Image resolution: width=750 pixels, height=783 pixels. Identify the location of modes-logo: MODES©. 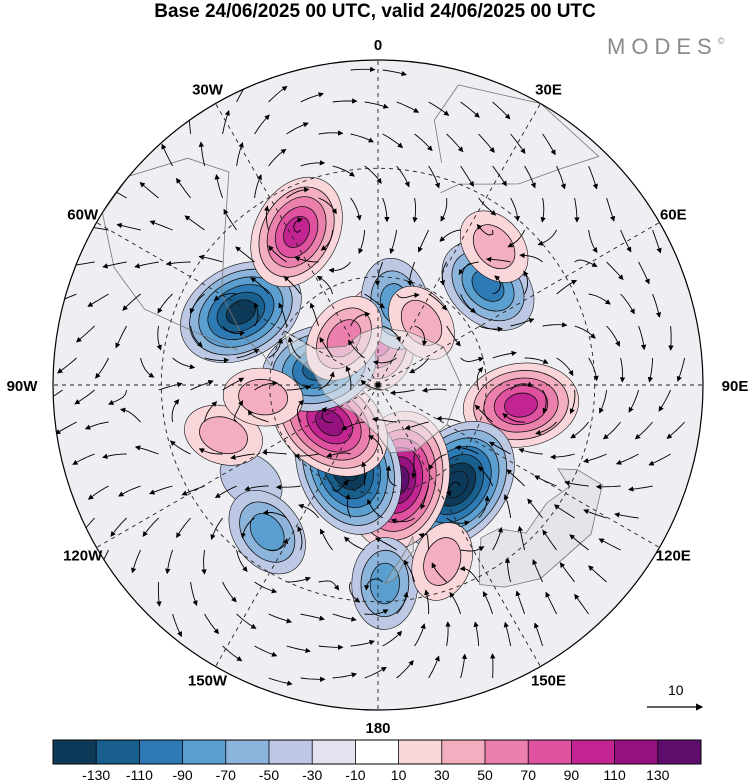
(665, 47).